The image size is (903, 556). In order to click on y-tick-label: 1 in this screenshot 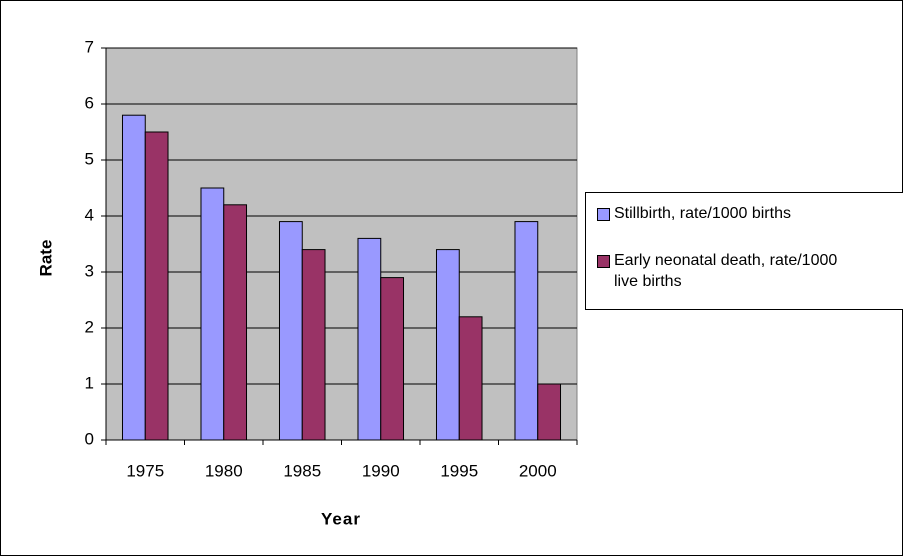, I will do `click(89, 382)`.